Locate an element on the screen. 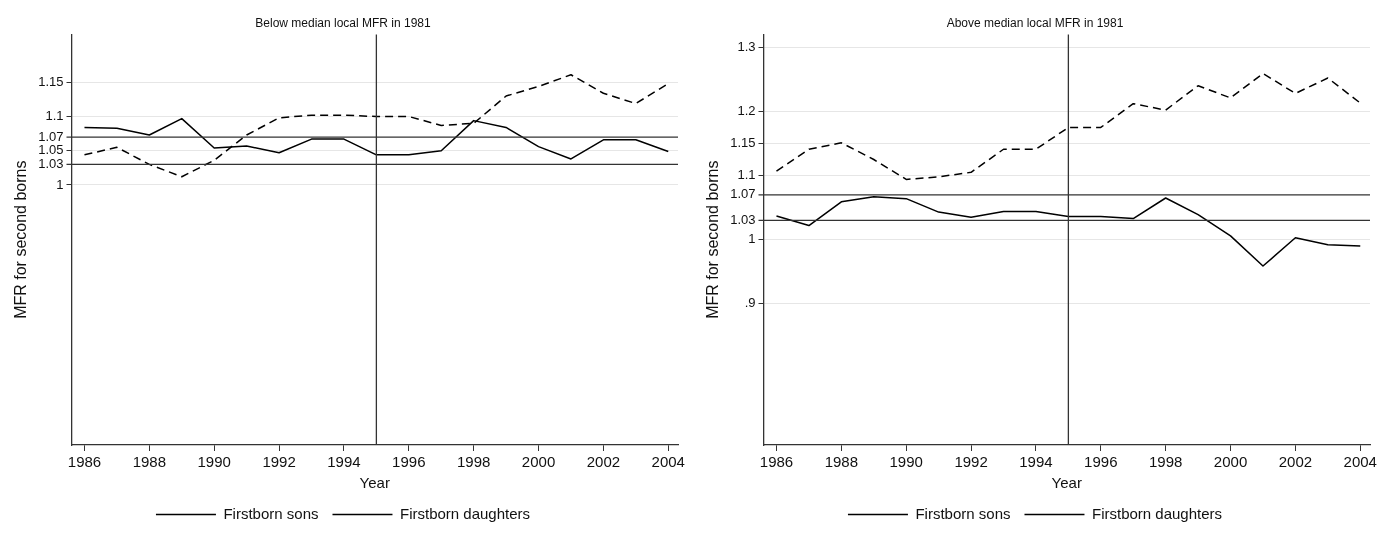  y-tick-label: .9 is located at coordinates (750, 303).